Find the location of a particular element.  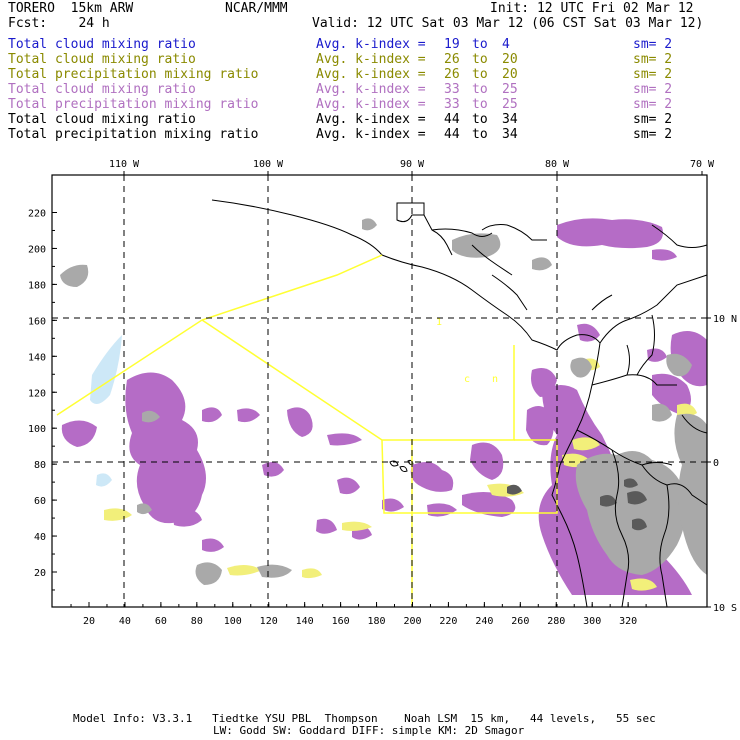

x-tick-label: 180 is located at coordinates (377, 621).